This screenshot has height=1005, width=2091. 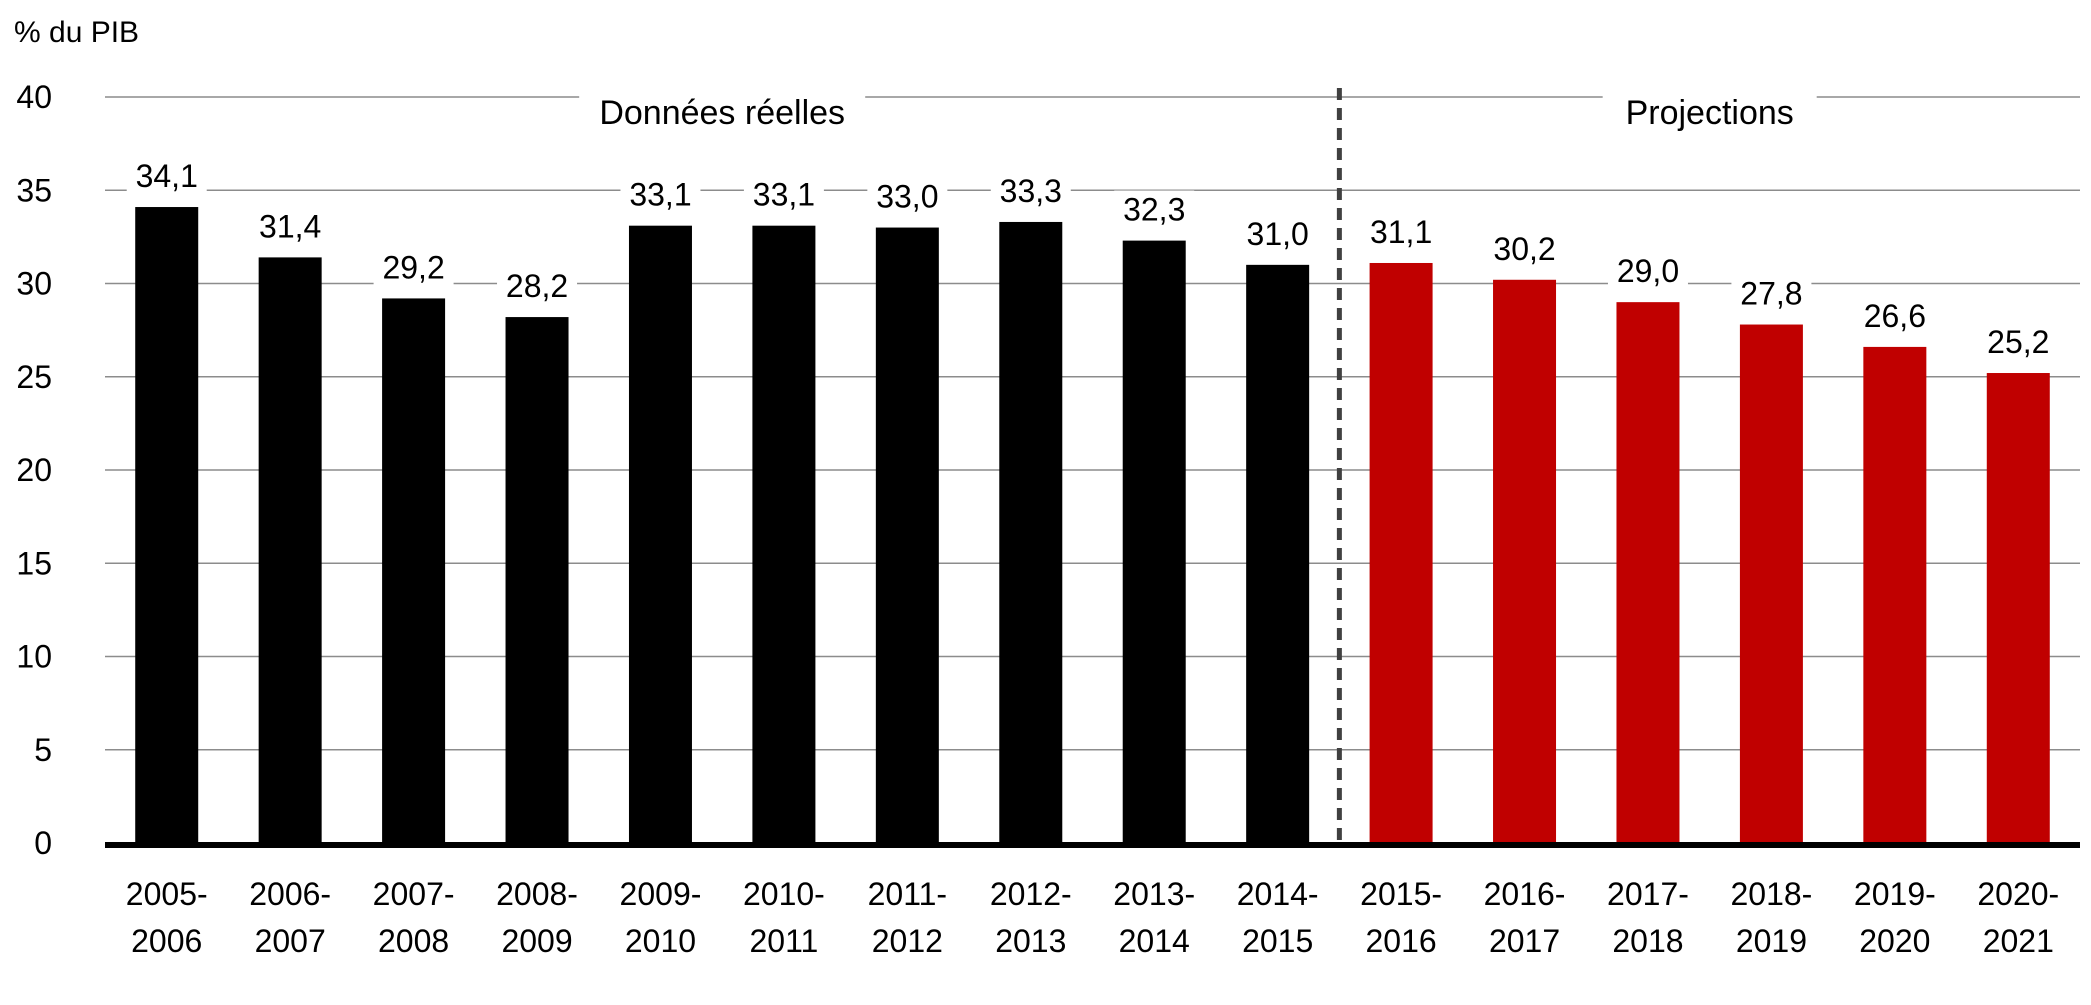 I want to click on y-tick-label: 0, so click(x=43, y=843).